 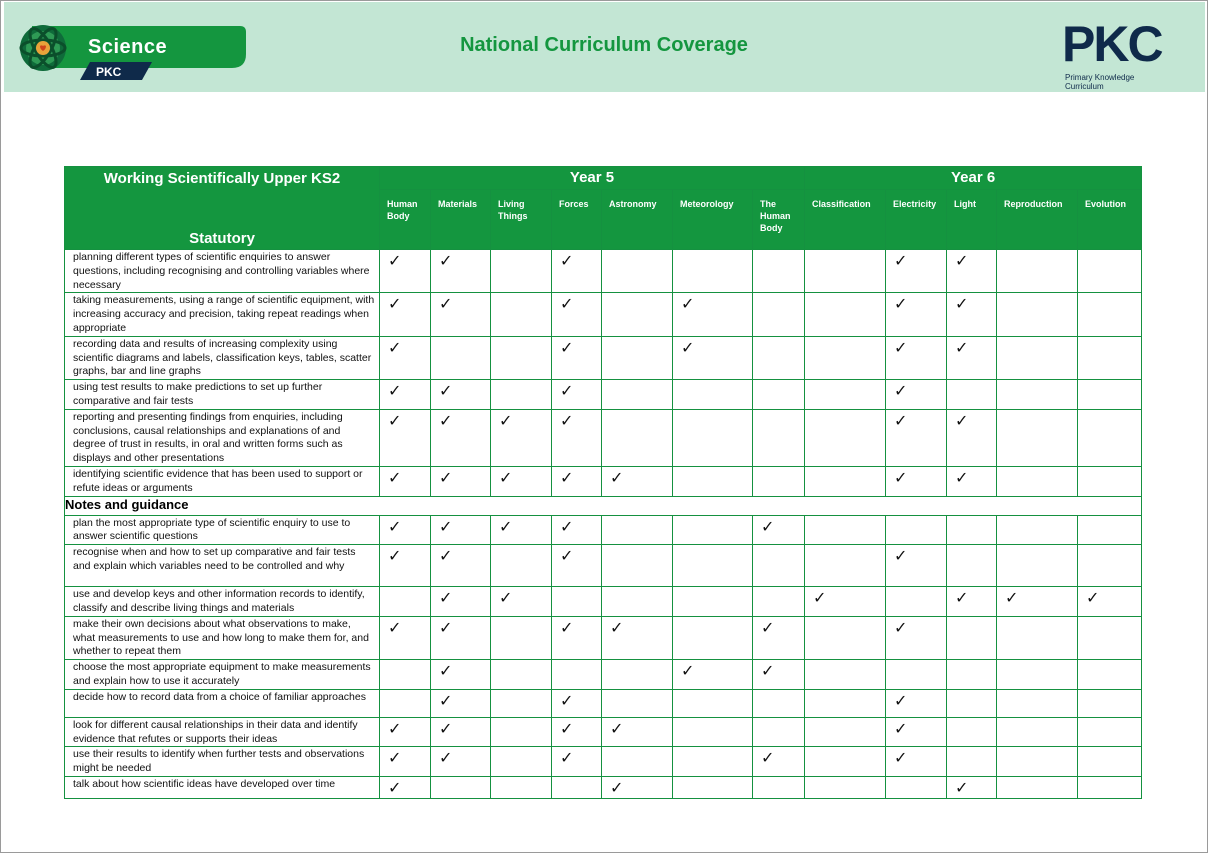 What do you see at coordinates (604, 45) in the screenshot?
I see `page-title: National Curriculum Coverage` at bounding box center [604, 45].